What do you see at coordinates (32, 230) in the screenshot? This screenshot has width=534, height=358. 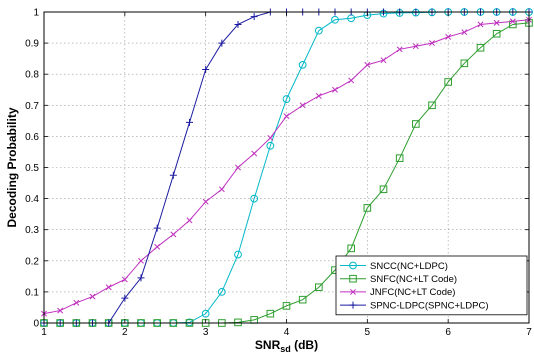 I see `y-tick-label: 0.3` at bounding box center [32, 230].